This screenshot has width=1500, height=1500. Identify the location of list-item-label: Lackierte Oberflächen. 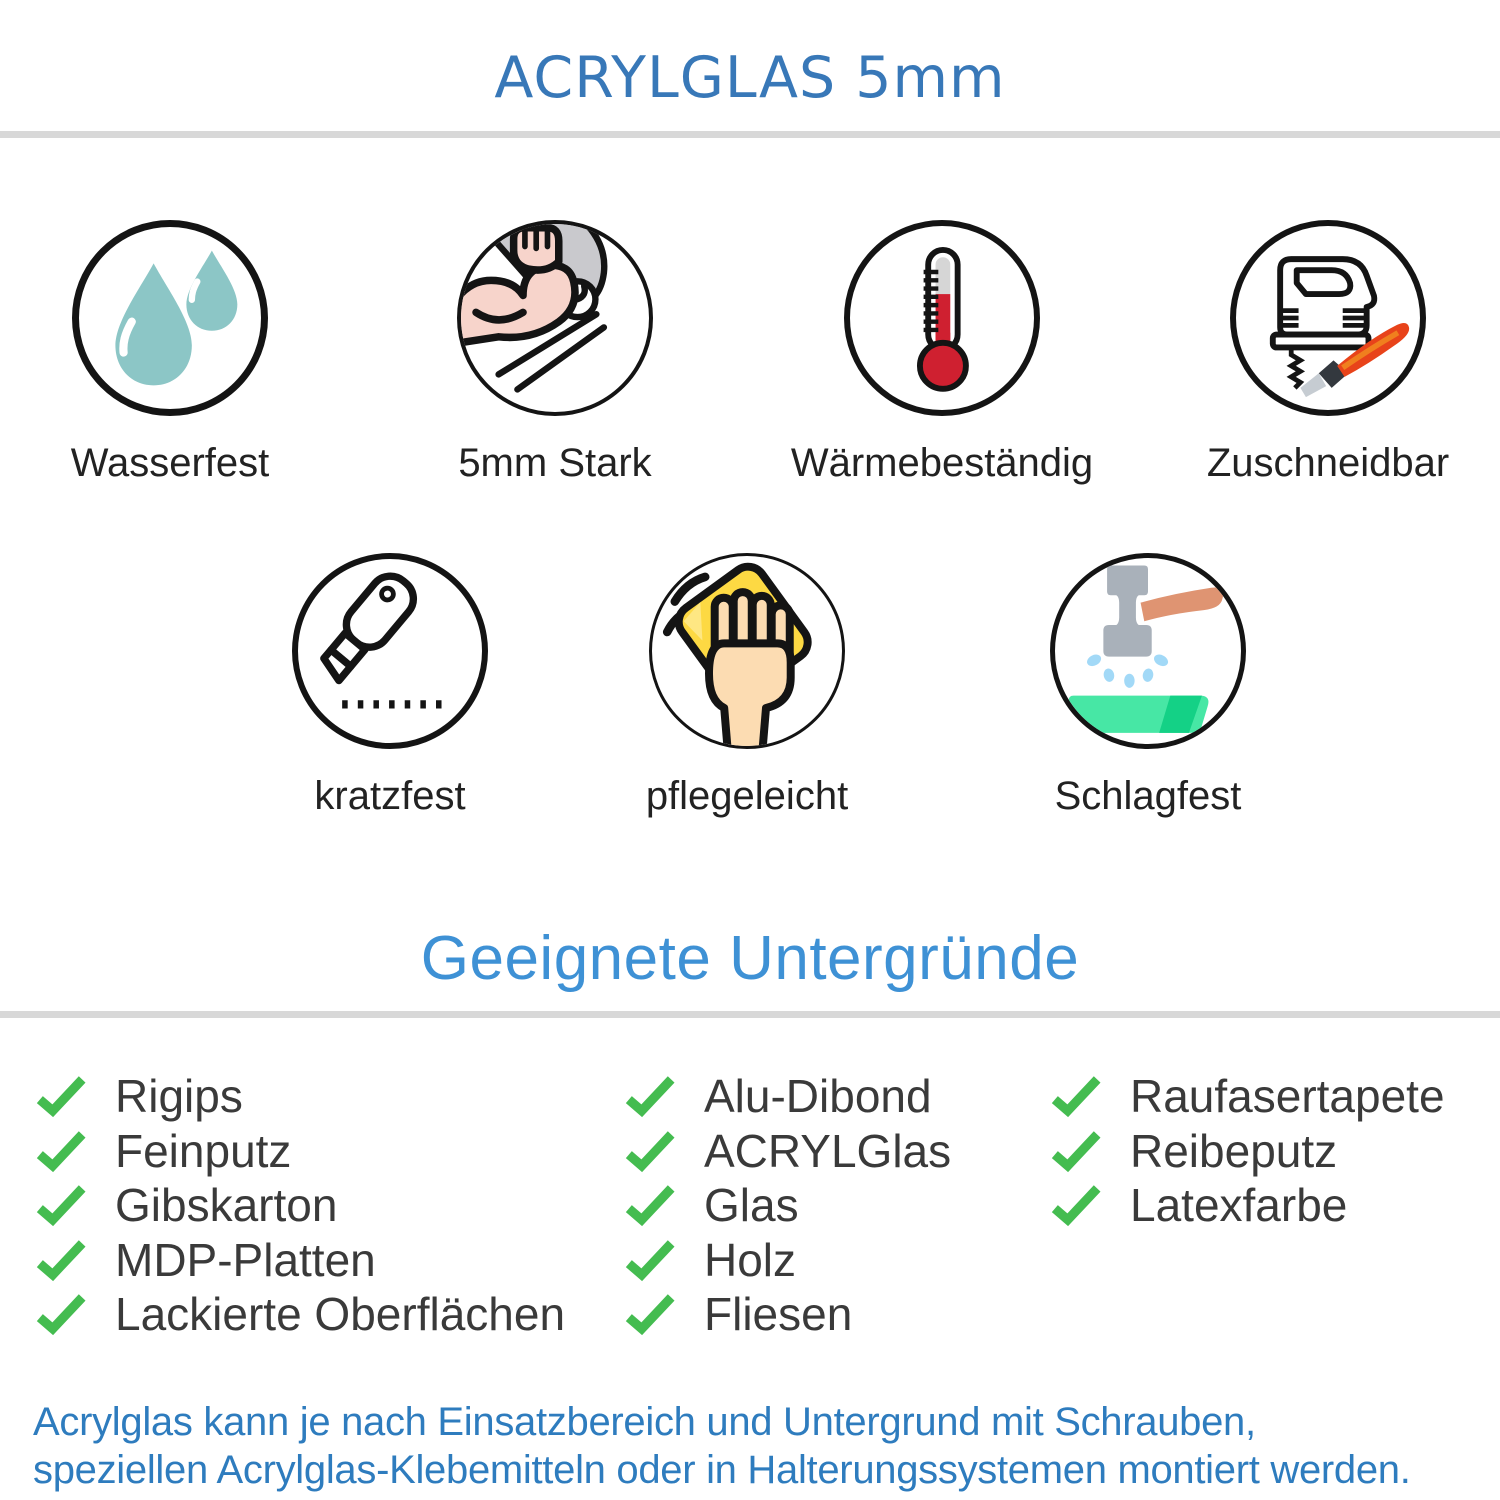
(340, 1314).